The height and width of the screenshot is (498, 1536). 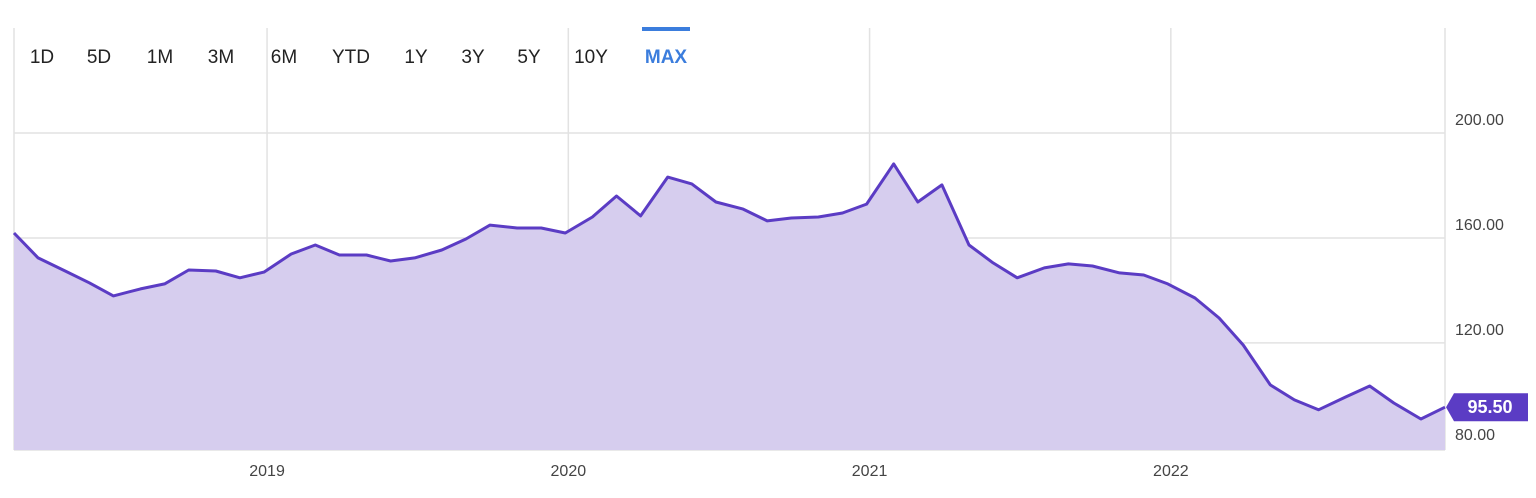 What do you see at coordinates (267, 471) in the screenshot?
I see `x-tick-label: 2019` at bounding box center [267, 471].